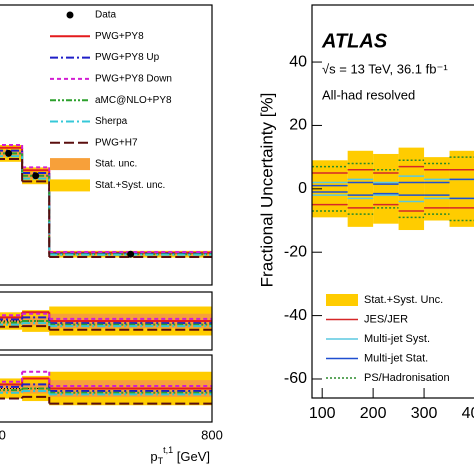  Describe the element at coordinates (373, 413) in the screenshot. I see `x-tick-label: 200` at that location.